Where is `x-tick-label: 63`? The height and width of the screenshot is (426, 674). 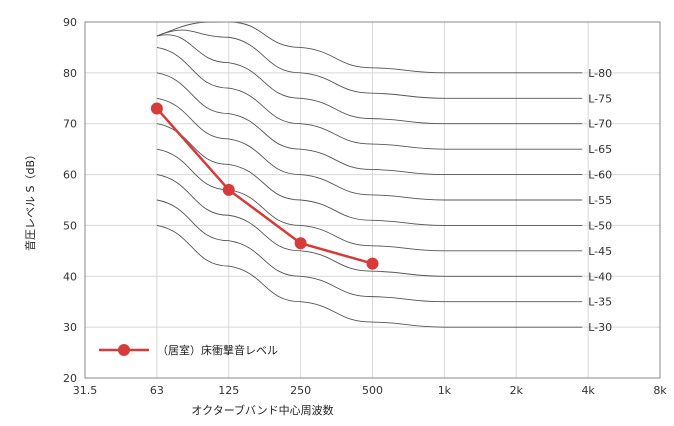
x-tick-label: 63 is located at coordinates (157, 390).